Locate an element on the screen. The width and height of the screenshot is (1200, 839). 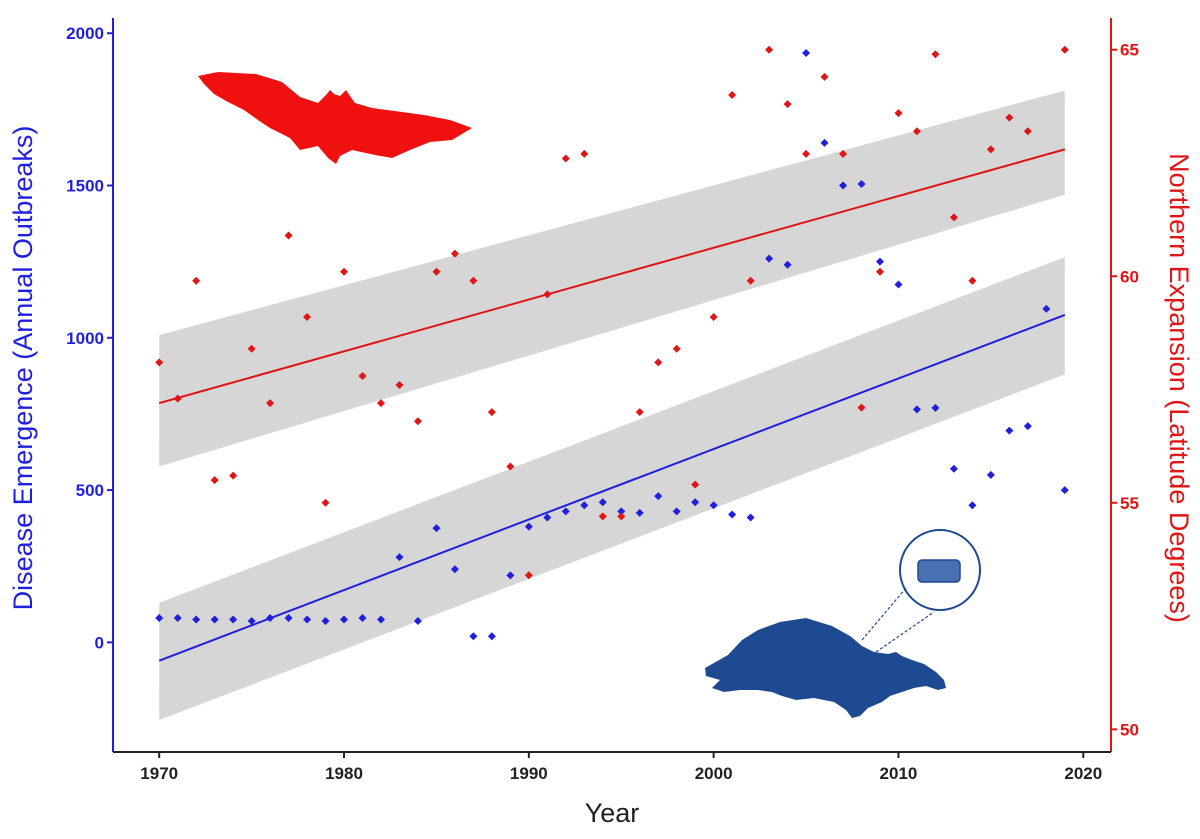
left-tick-label: 500 is located at coordinates (90, 490).